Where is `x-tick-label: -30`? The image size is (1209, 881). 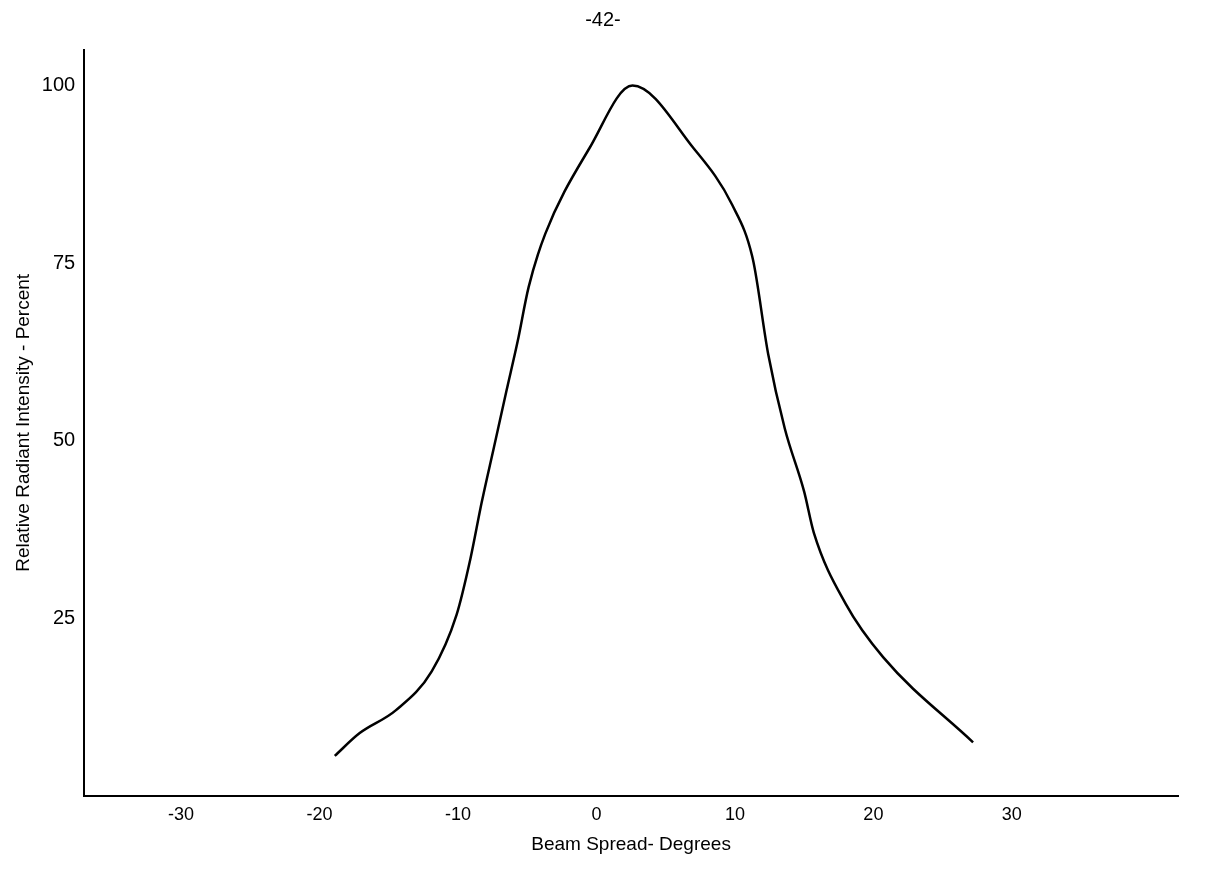
x-tick-label: -30 is located at coordinates (181, 814).